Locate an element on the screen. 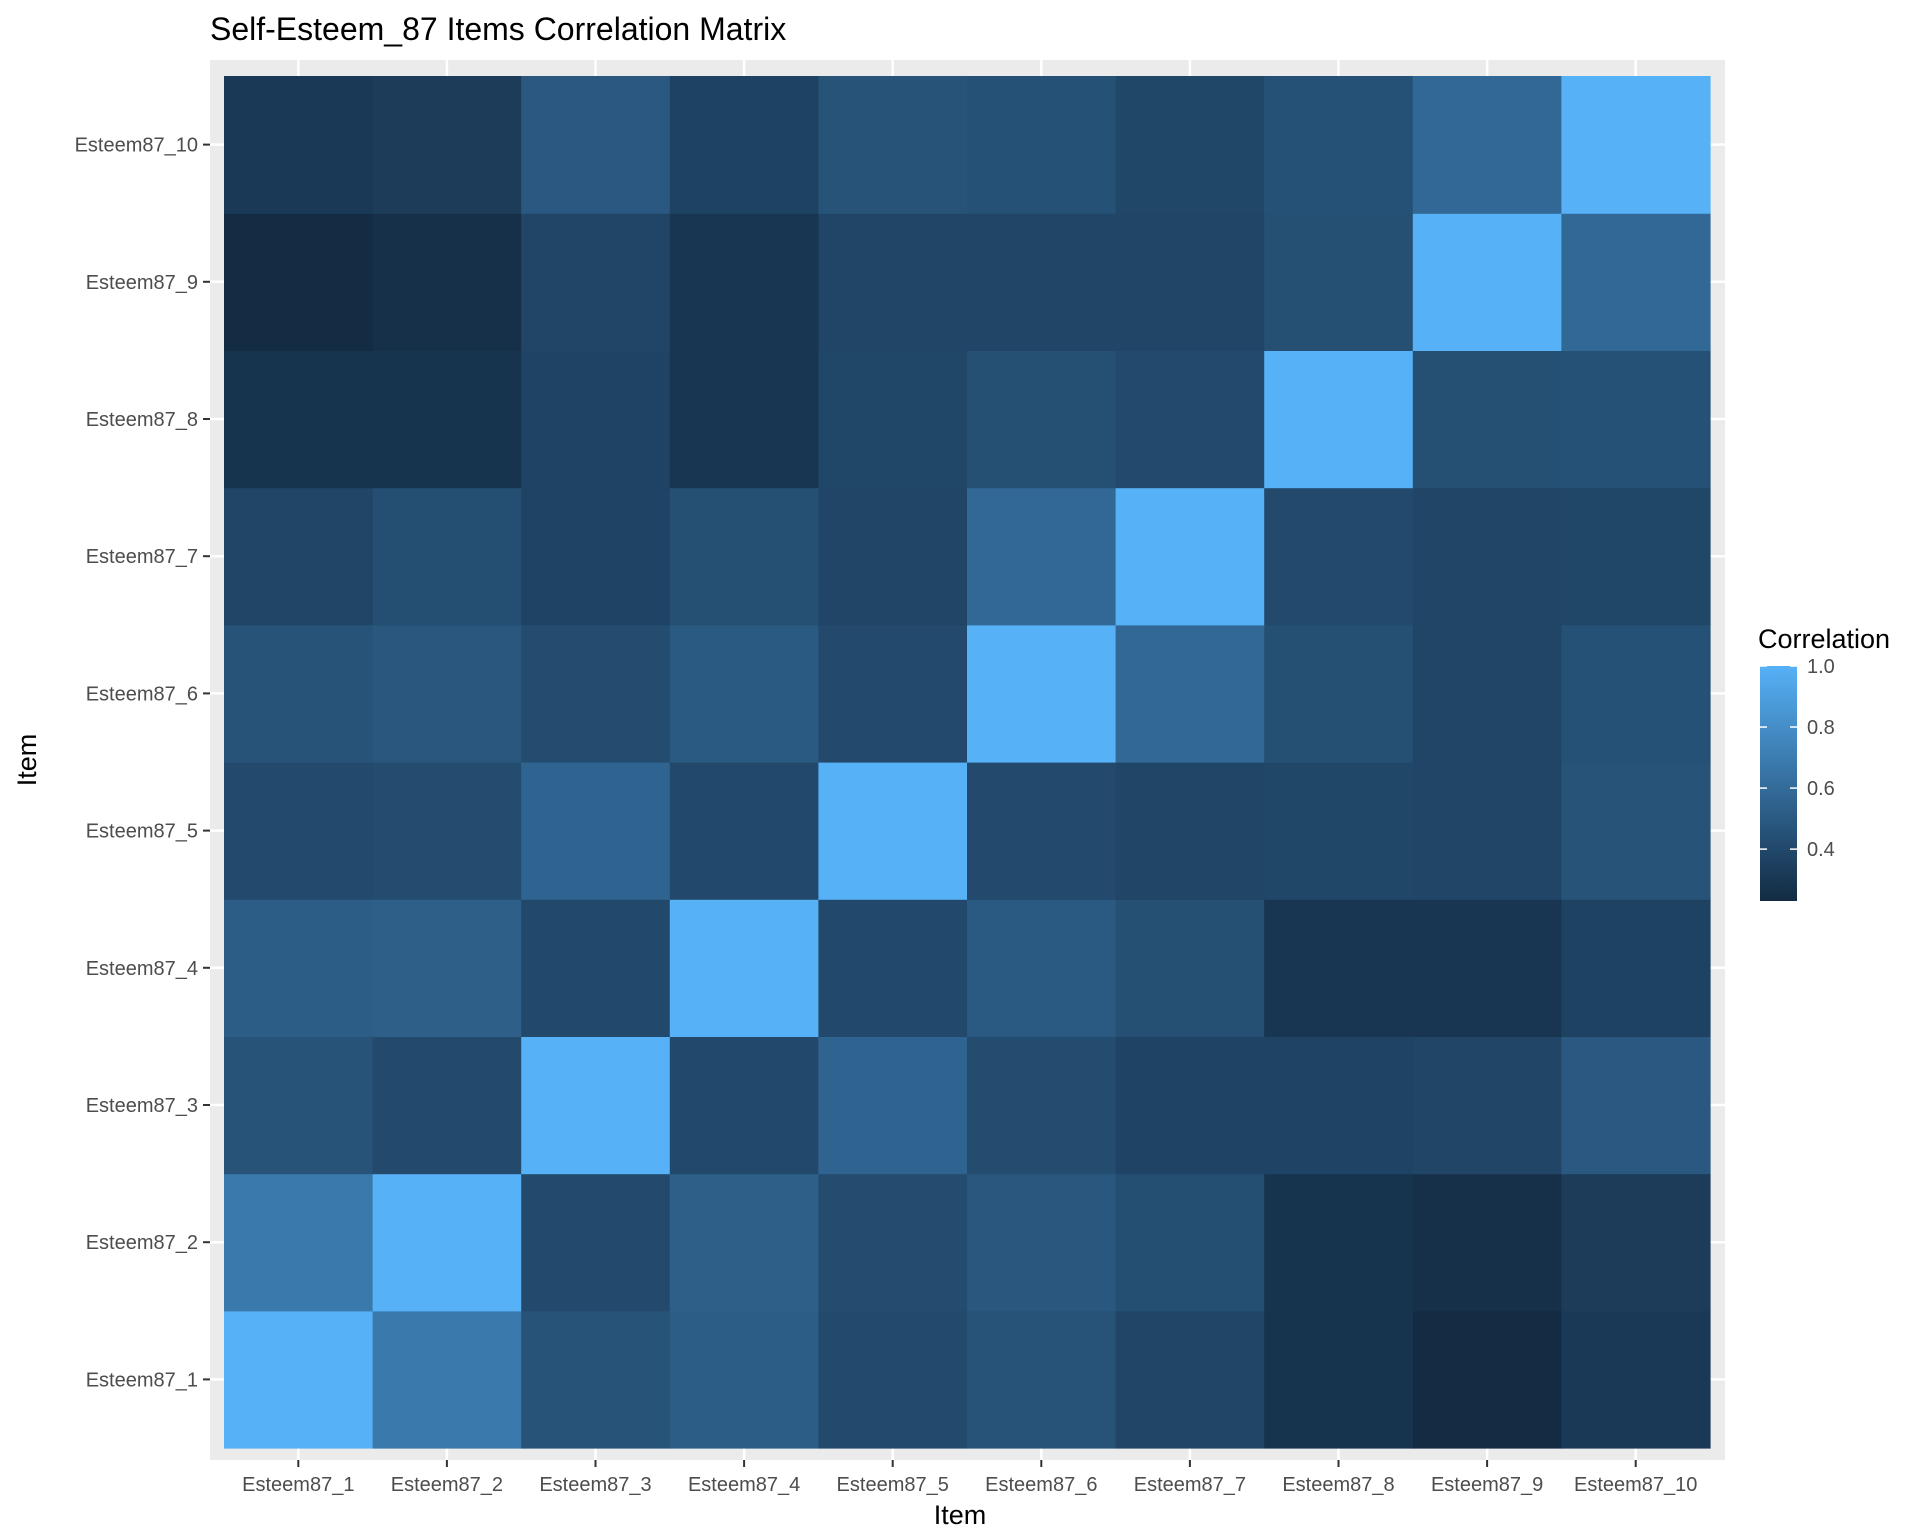 The height and width of the screenshot is (1536, 1920). legend-title: Correlation is located at coordinates (1824, 639).